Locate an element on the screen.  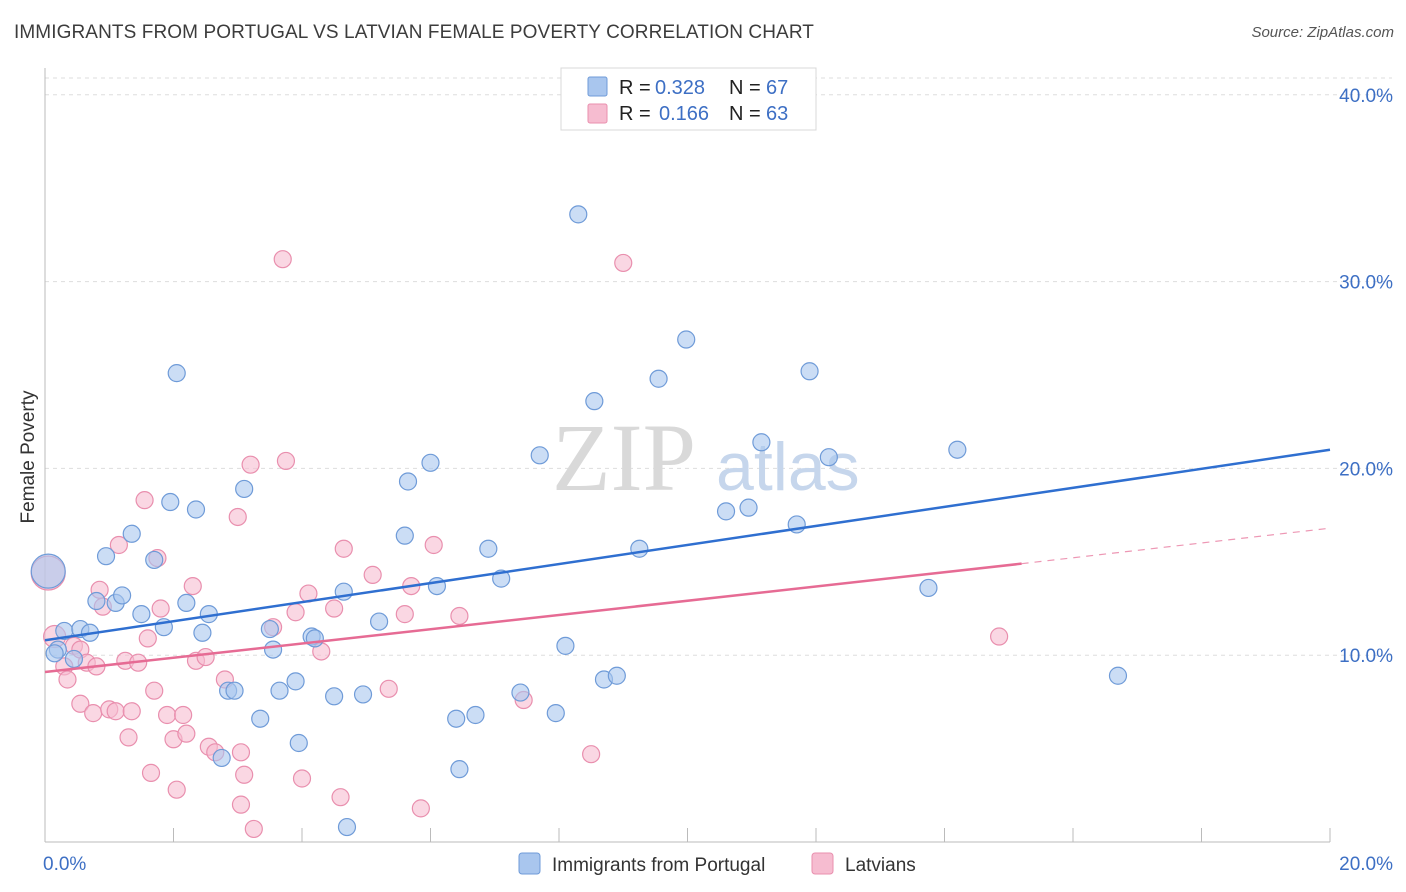
legend-r-label-2: R = is located at coordinates (635, 114).